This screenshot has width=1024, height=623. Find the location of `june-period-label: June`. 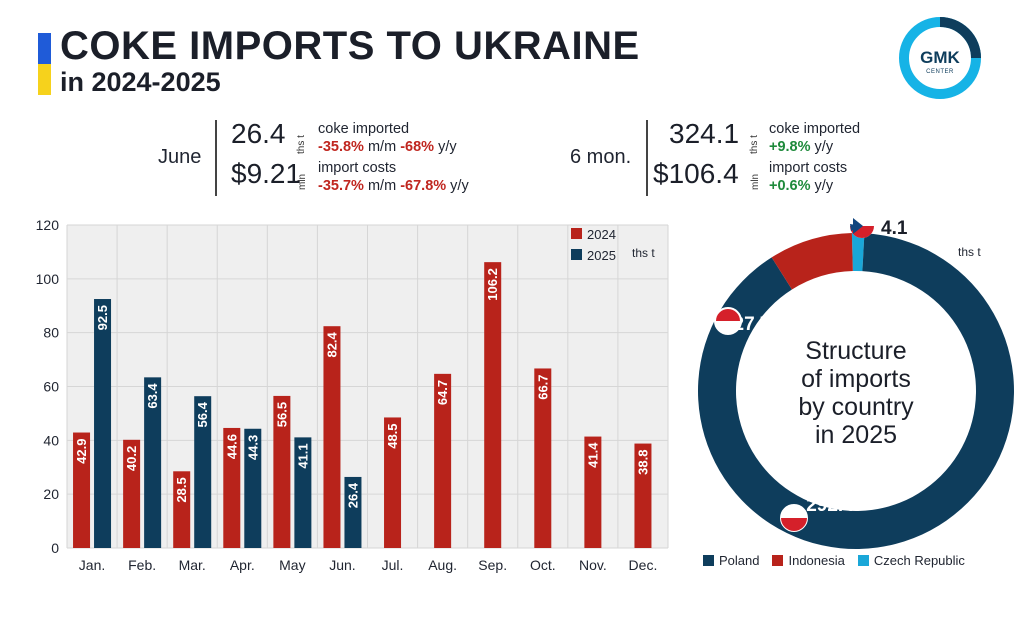

june-period-label: June is located at coordinates (180, 157).